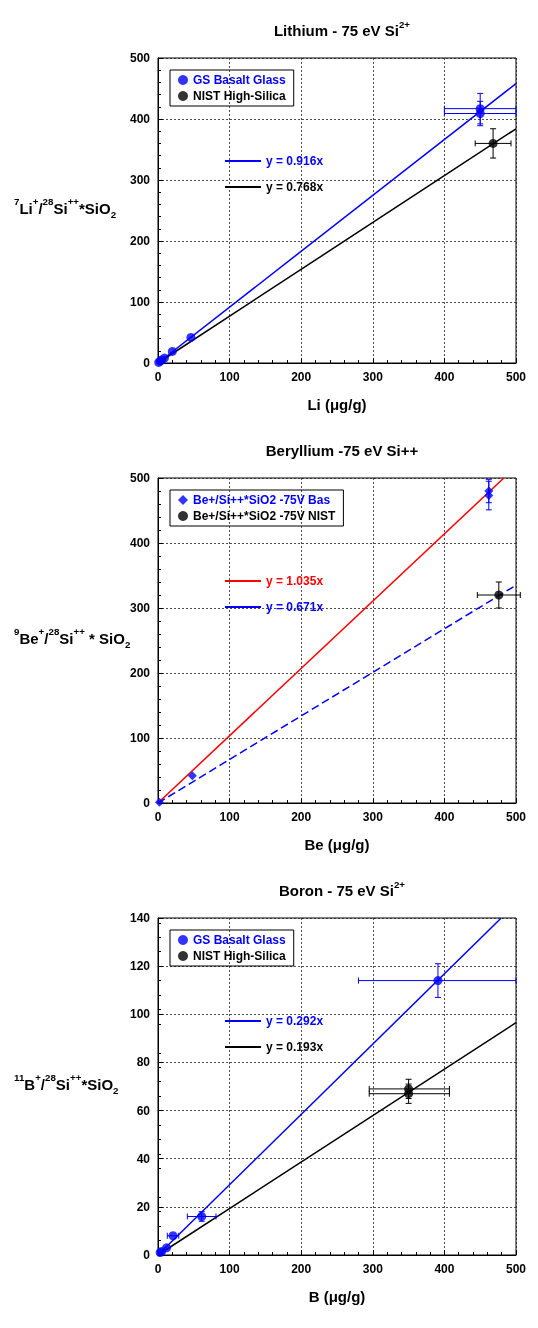 Image resolution: width=538 pixels, height=1328 pixels. Describe the element at coordinates (140, 966) in the screenshot. I see `y-tick-label: 120` at that location.